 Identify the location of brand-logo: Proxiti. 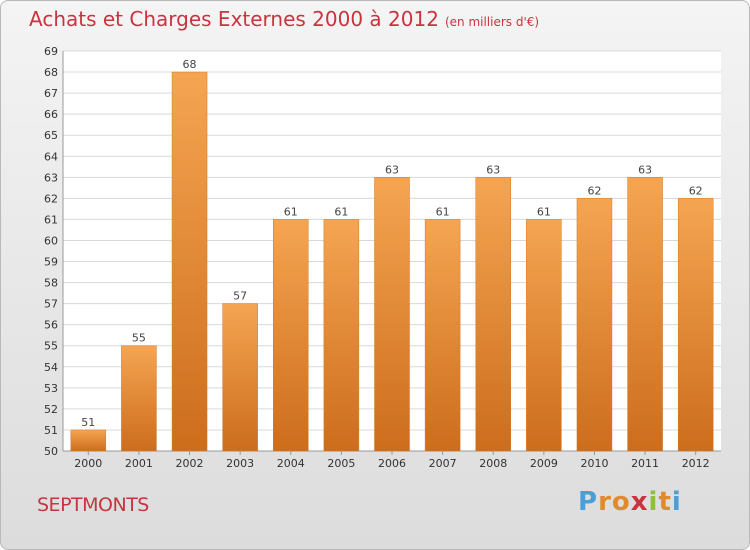
(630, 502).